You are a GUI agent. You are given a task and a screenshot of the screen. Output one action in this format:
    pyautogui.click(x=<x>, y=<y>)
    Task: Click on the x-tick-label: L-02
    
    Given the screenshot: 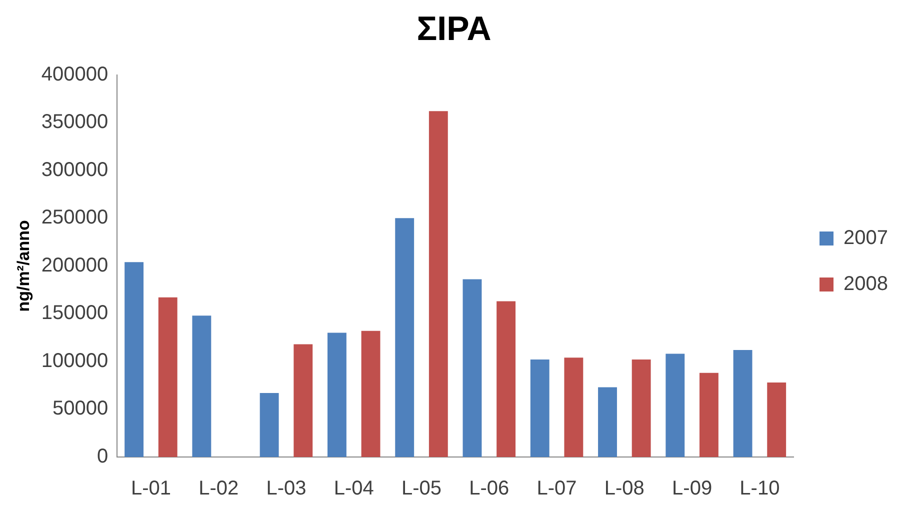 What is the action you would take?
    pyautogui.click(x=218, y=489)
    